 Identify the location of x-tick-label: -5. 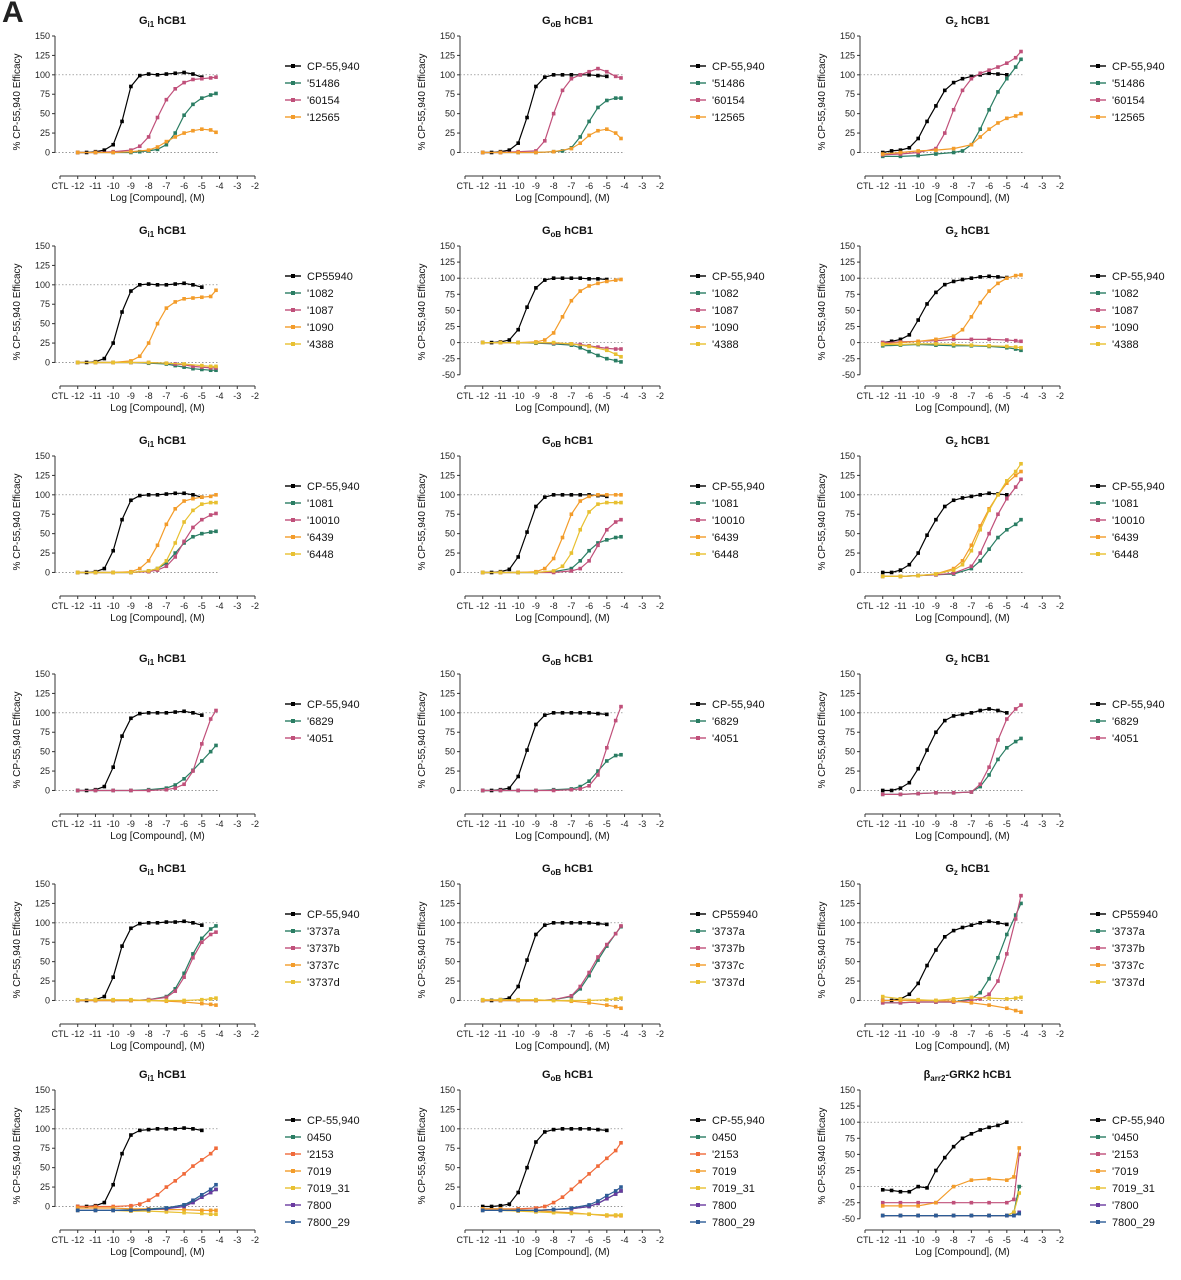
(202, 186).